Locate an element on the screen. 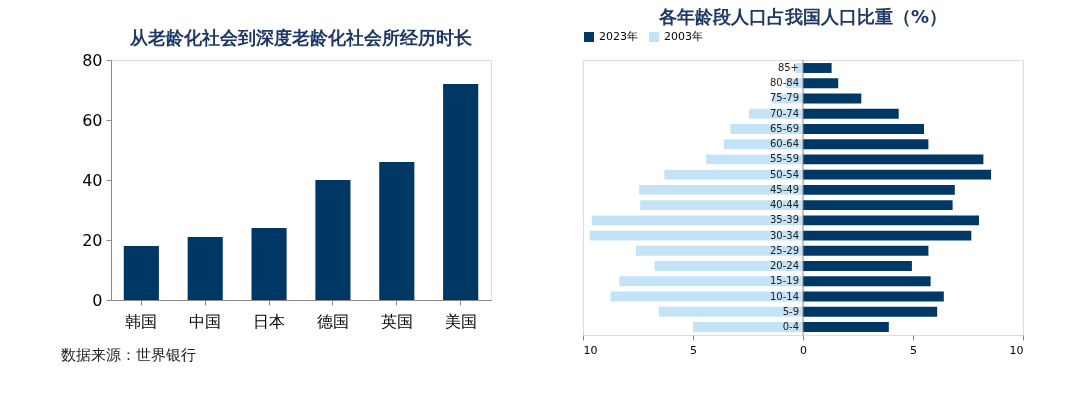 The height and width of the screenshot is (400, 1080). y-tick-label: 55-59 is located at coordinates (784, 159).